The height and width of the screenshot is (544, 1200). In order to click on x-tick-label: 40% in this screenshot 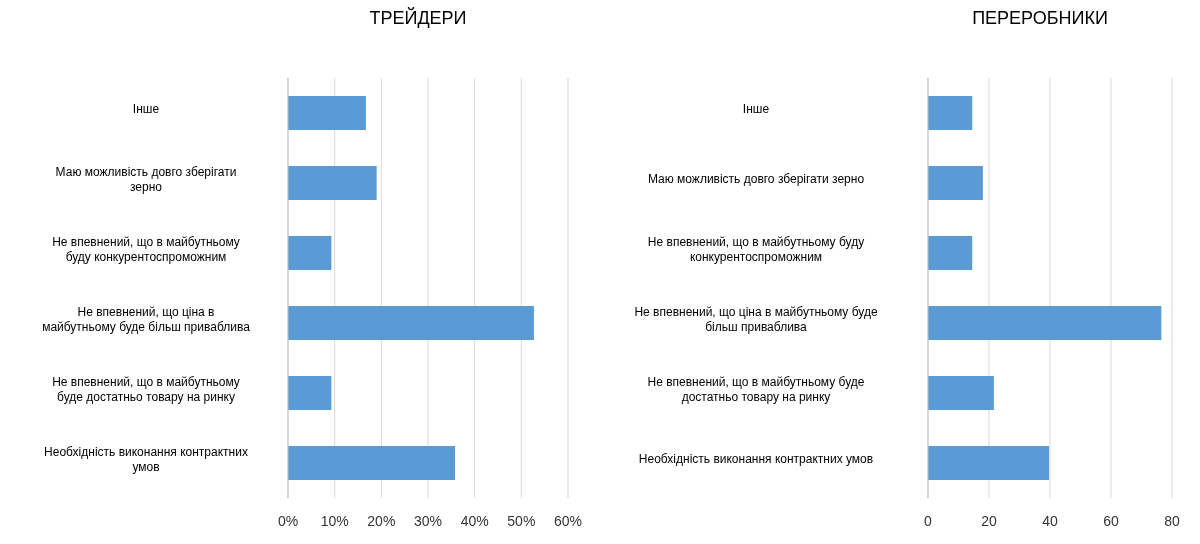, I will do `click(474, 520)`.